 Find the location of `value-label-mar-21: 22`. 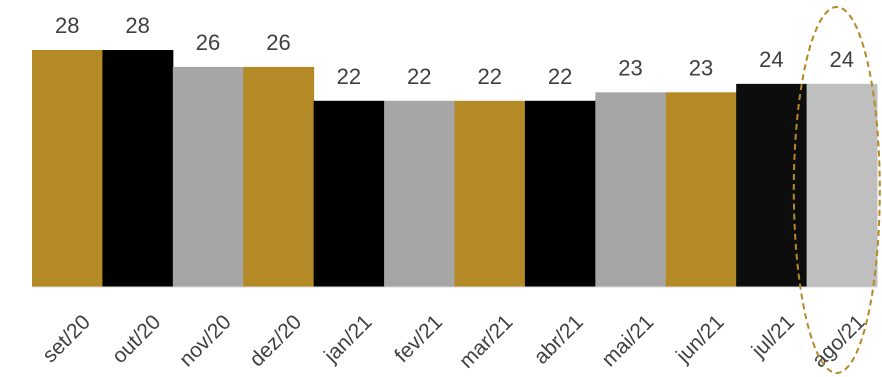

value-label-mar-21: 22 is located at coordinates (489, 76).